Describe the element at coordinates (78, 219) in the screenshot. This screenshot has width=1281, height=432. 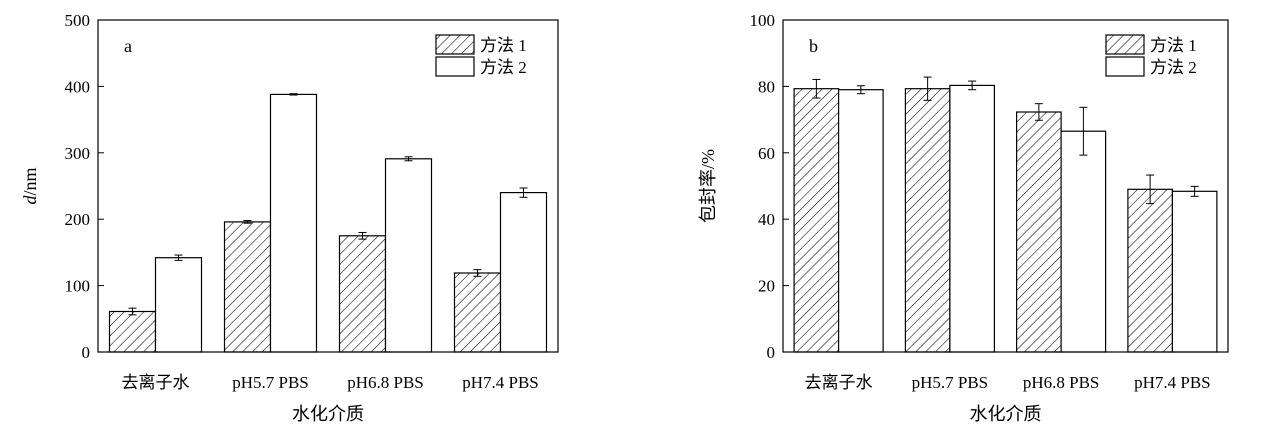
I see `y-tick-label: 200` at that location.